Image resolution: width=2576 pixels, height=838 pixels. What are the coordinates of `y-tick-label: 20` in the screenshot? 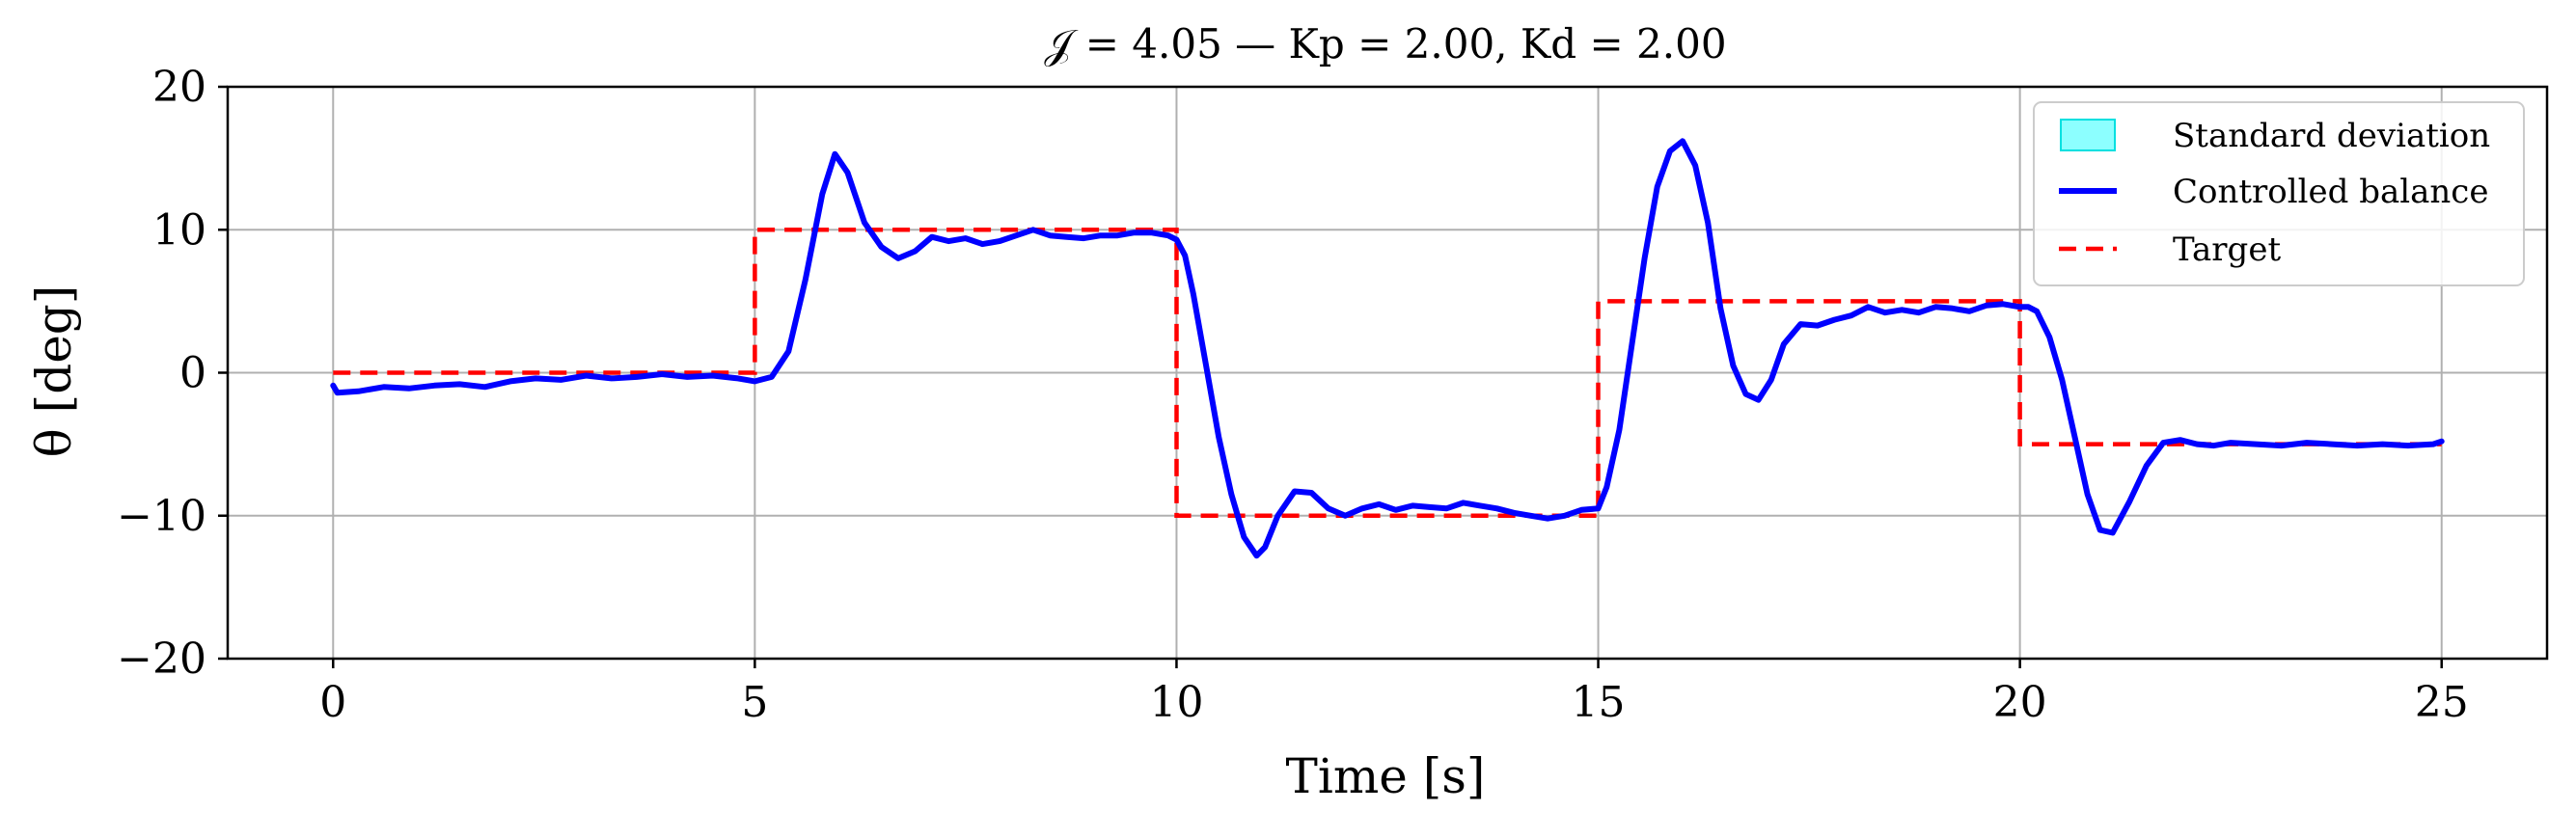 It's located at (179, 87).